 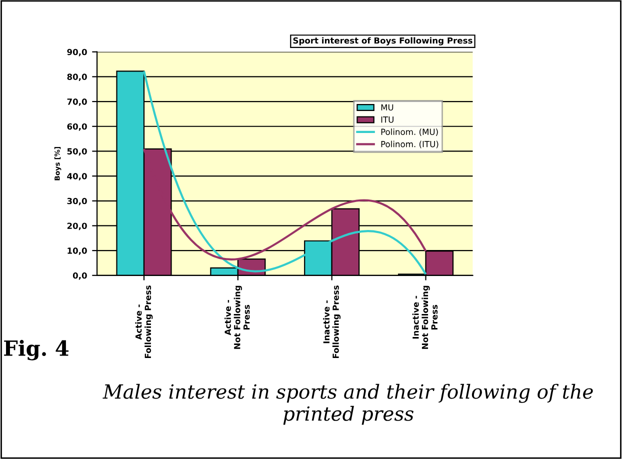 What do you see at coordinates (347, 404) in the screenshot?
I see `text: Males interest in sports and their following of the printed press` at bounding box center [347, 404].